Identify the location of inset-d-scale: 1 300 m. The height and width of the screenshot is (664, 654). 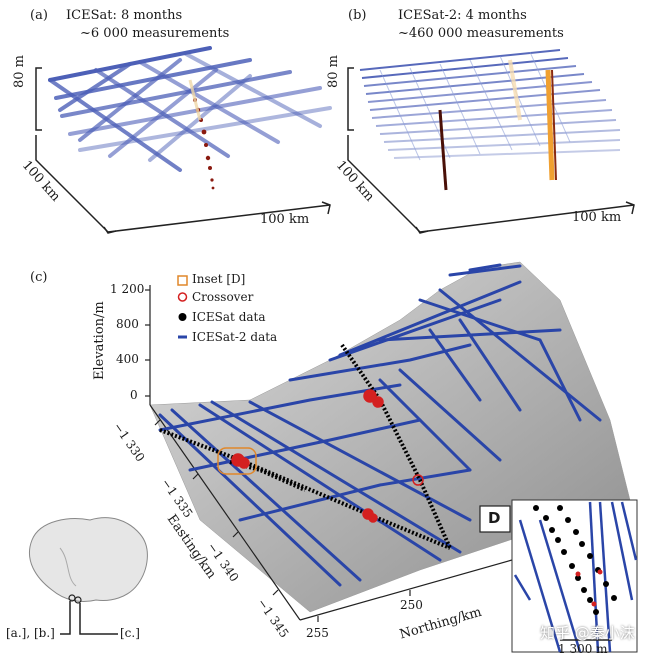
(583, 649).